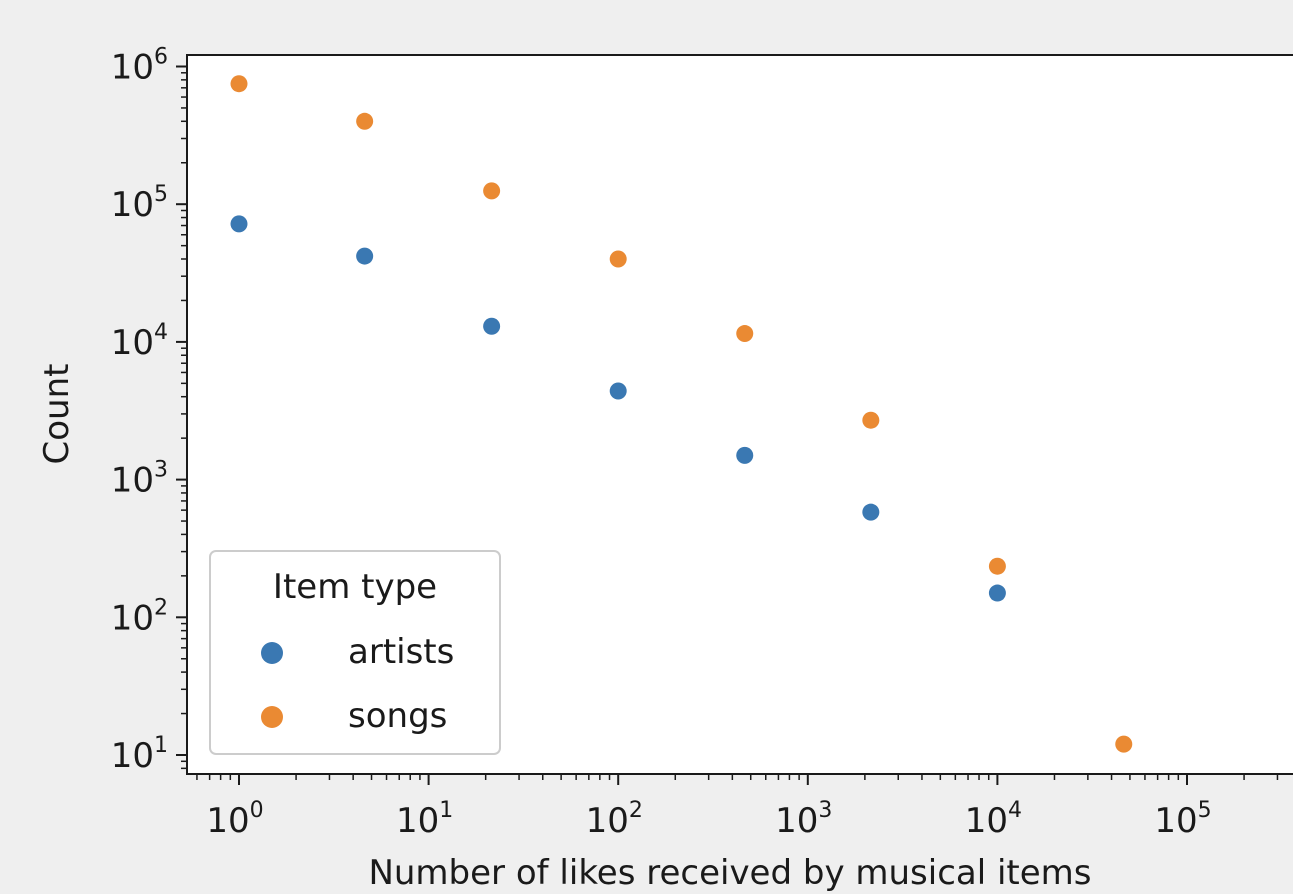  Describe the element at coordinates (272, 653) in the screenshot. I see `legend-marker-artists` at that location.